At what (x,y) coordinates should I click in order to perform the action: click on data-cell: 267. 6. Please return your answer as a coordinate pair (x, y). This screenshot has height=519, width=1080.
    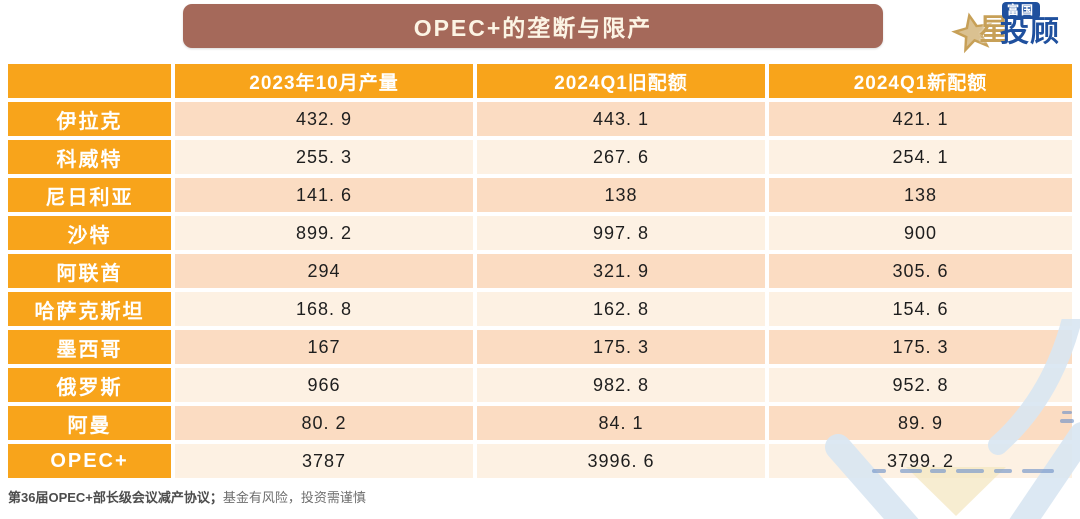
    Looking at the image, I should click on (621, 157).